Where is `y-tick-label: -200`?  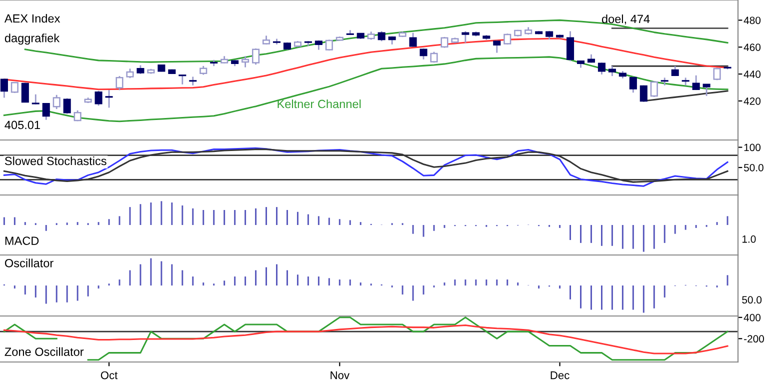 y-tick-label: -200 is located at coordinates (754, 339).